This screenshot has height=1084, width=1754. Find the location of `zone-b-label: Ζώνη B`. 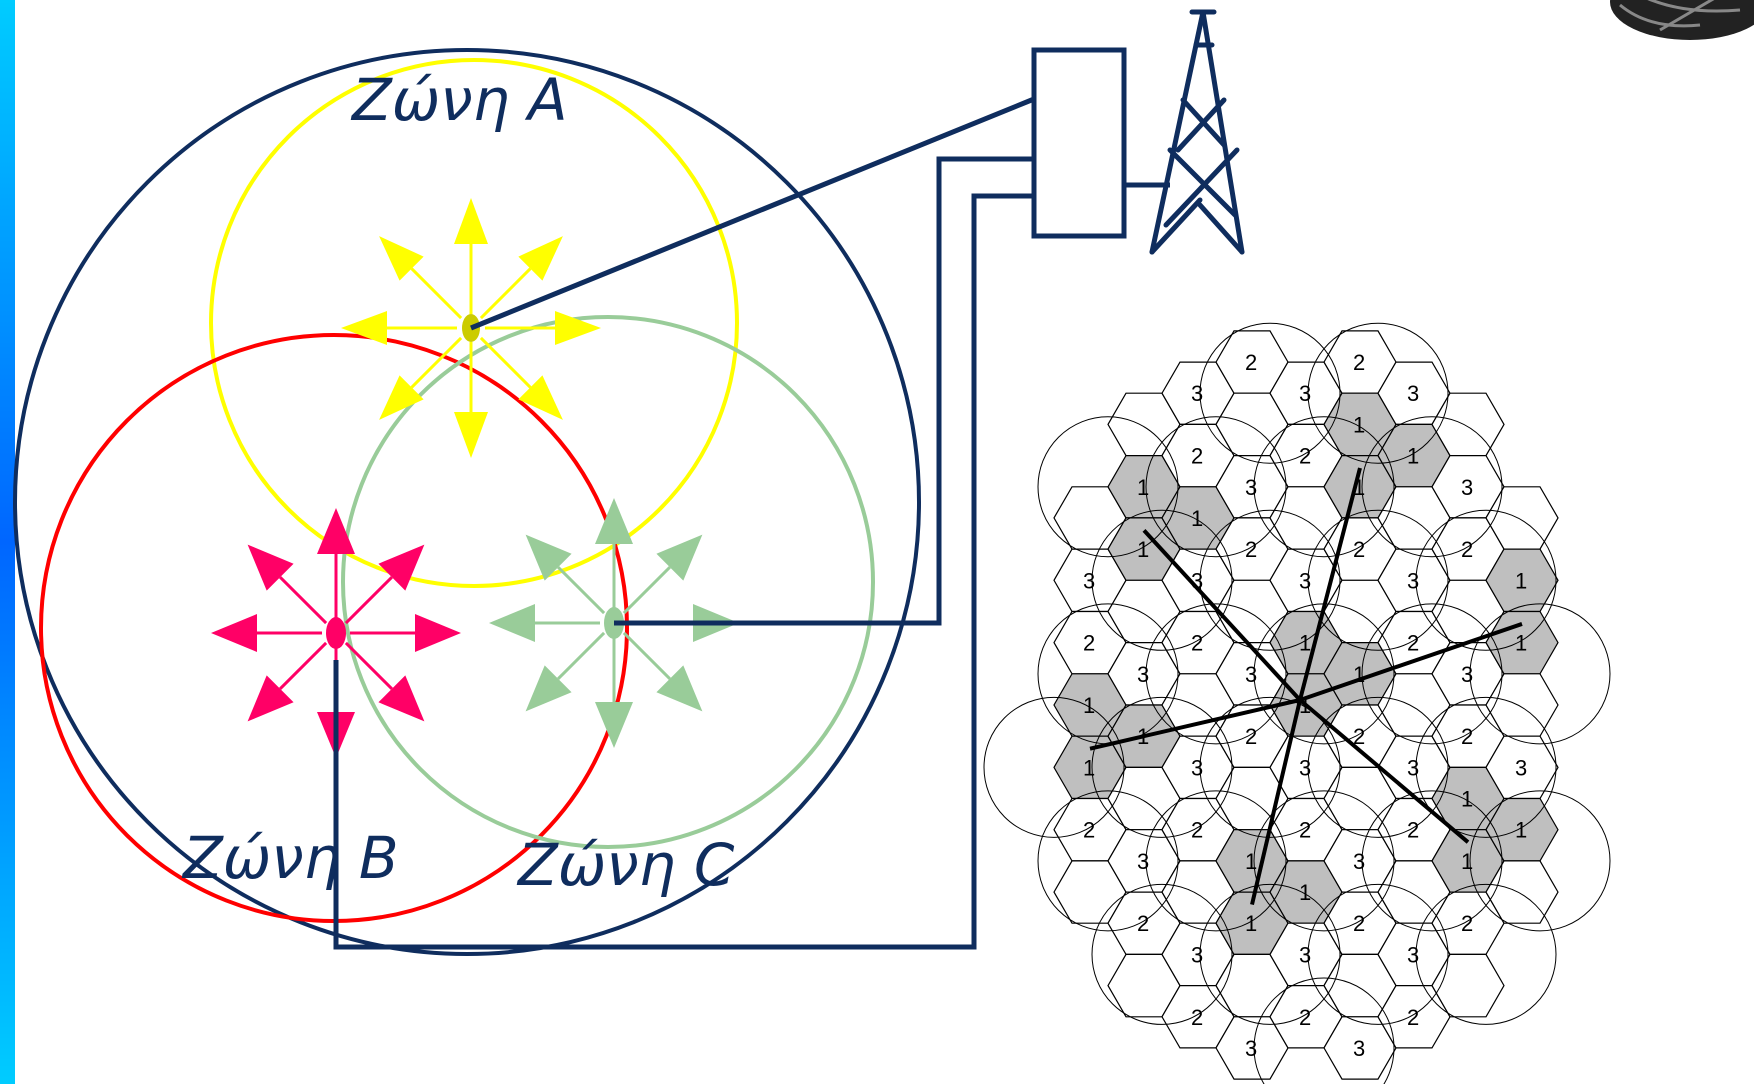

zone-b-label: Ζώνη B is located at coordinates (290, 858).